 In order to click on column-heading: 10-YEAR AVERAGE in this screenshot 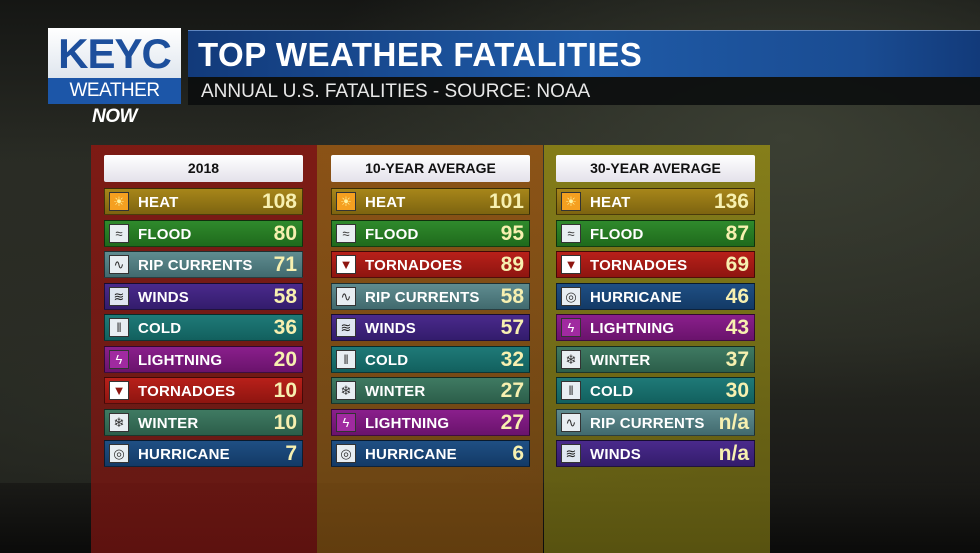, I will do `click(430, 168)`.